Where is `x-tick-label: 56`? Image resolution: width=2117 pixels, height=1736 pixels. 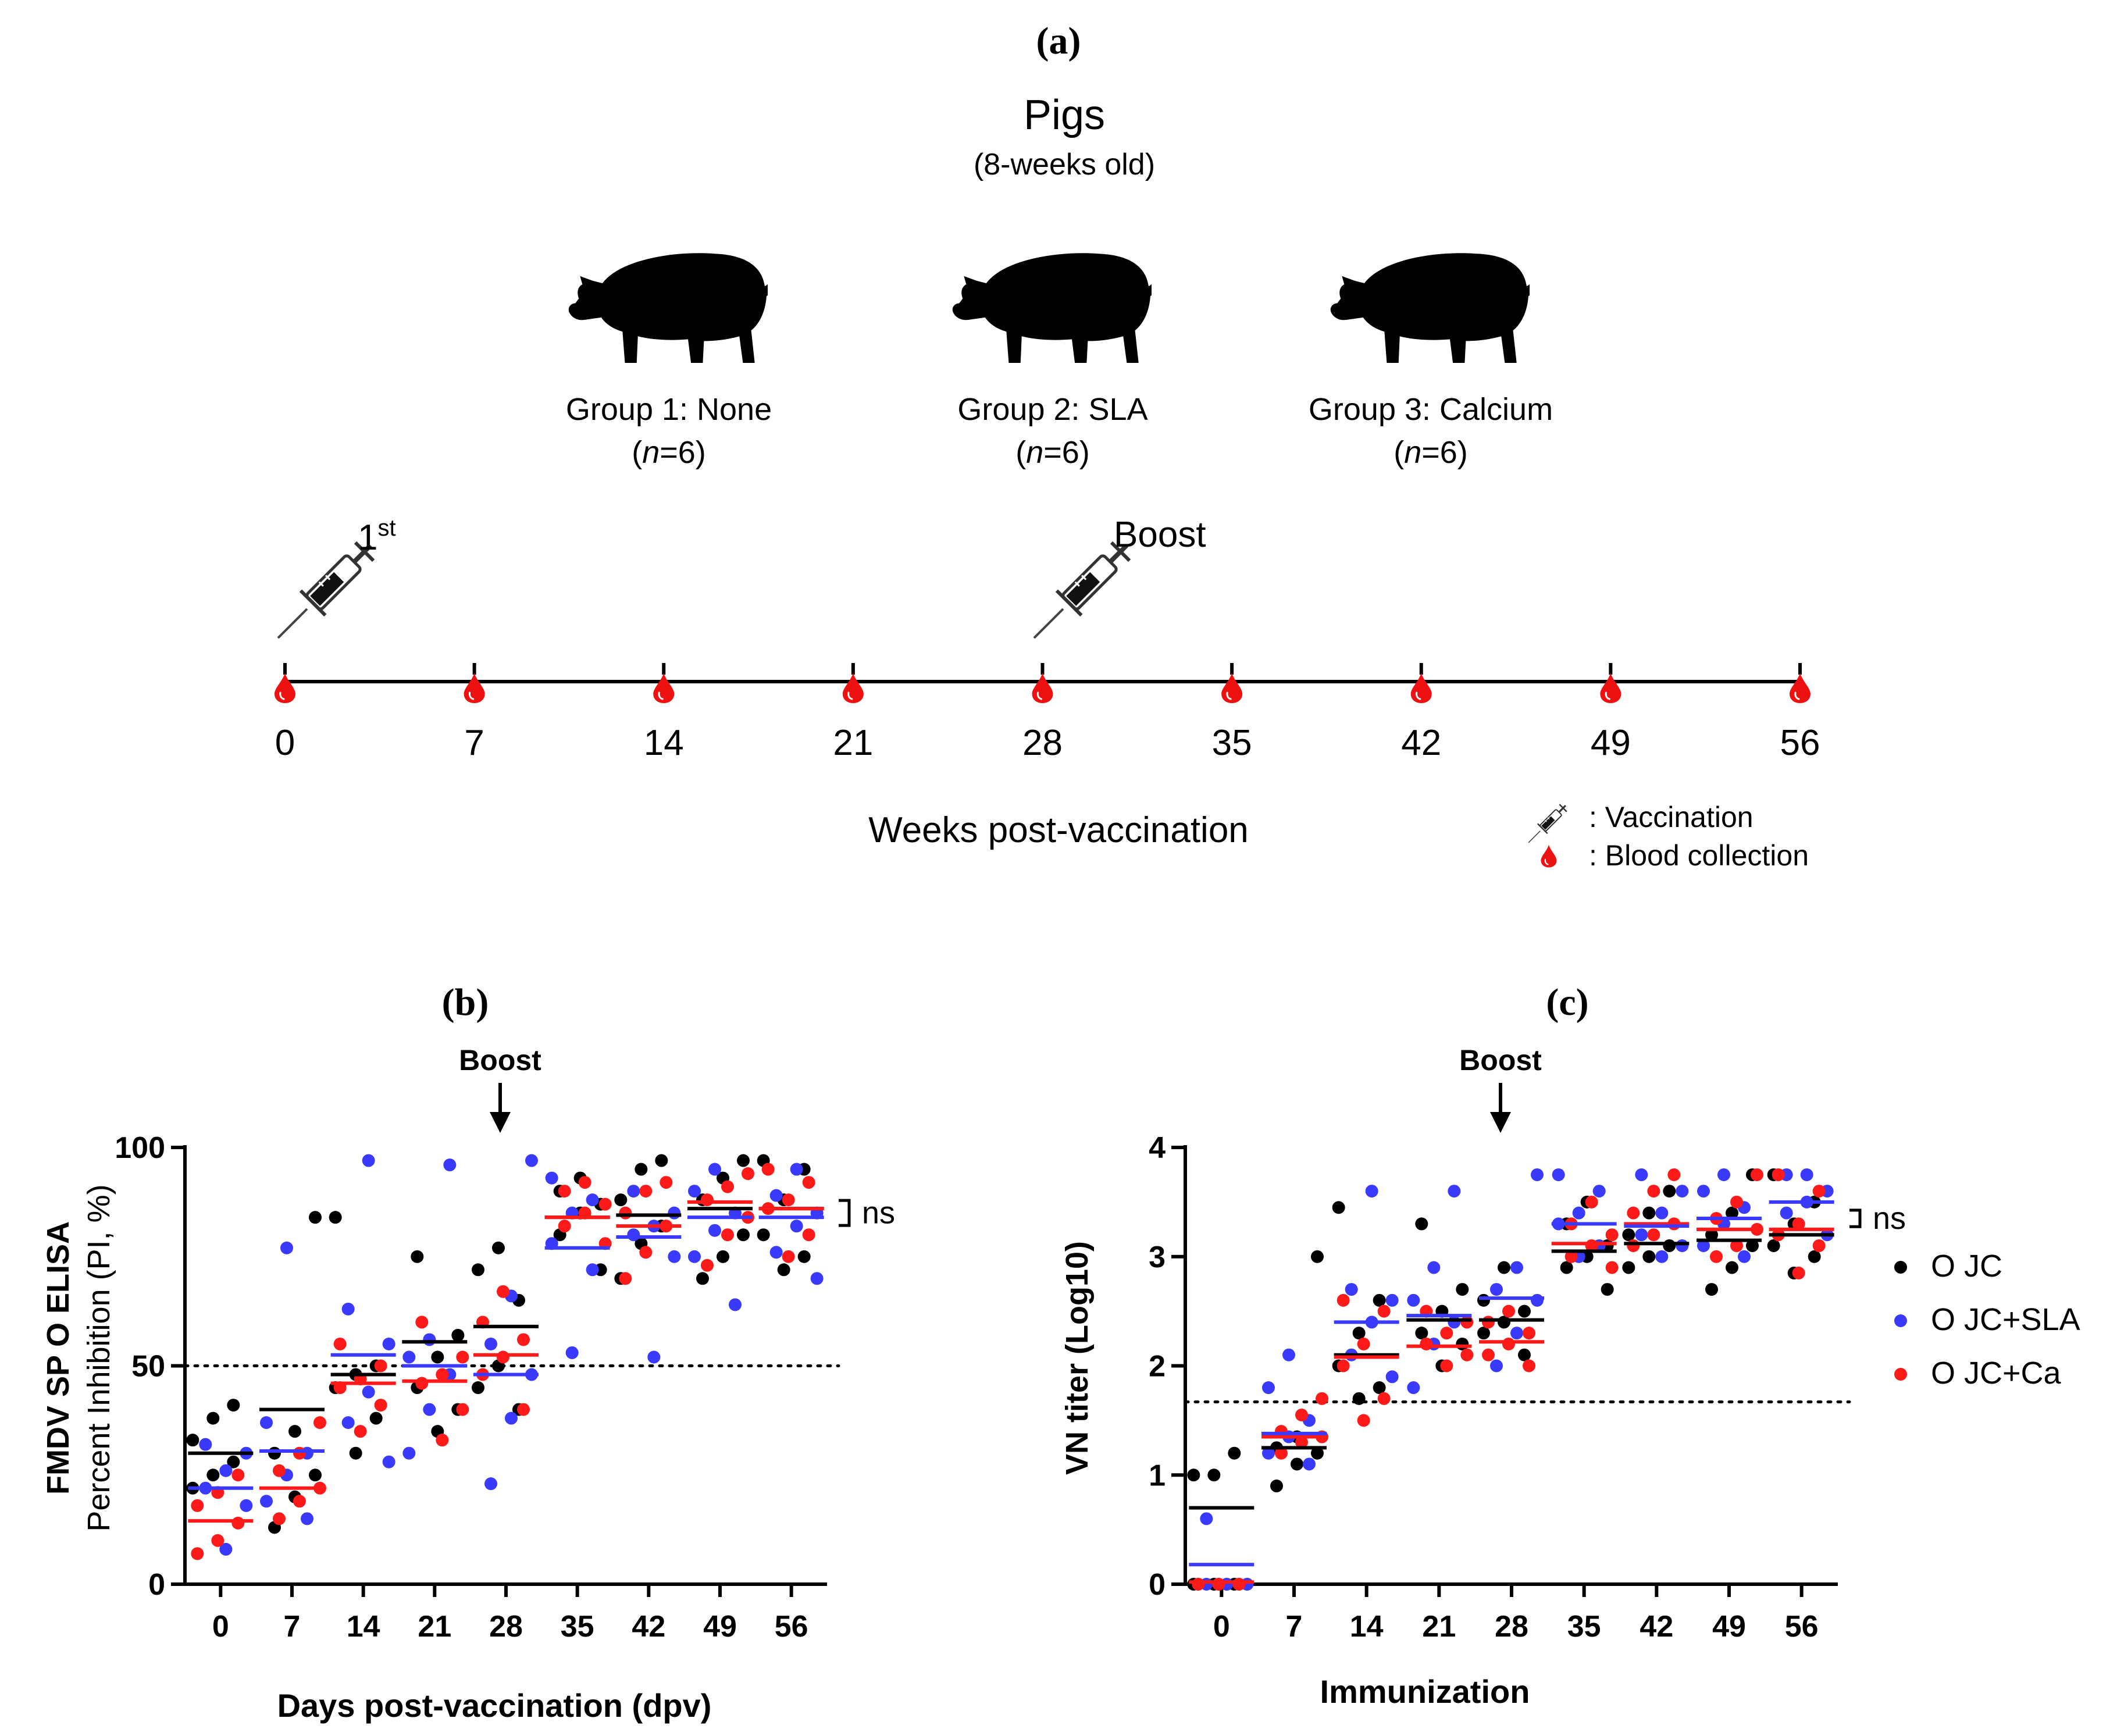
x-tick-label: 56 is located at coordinates (791, 1627).